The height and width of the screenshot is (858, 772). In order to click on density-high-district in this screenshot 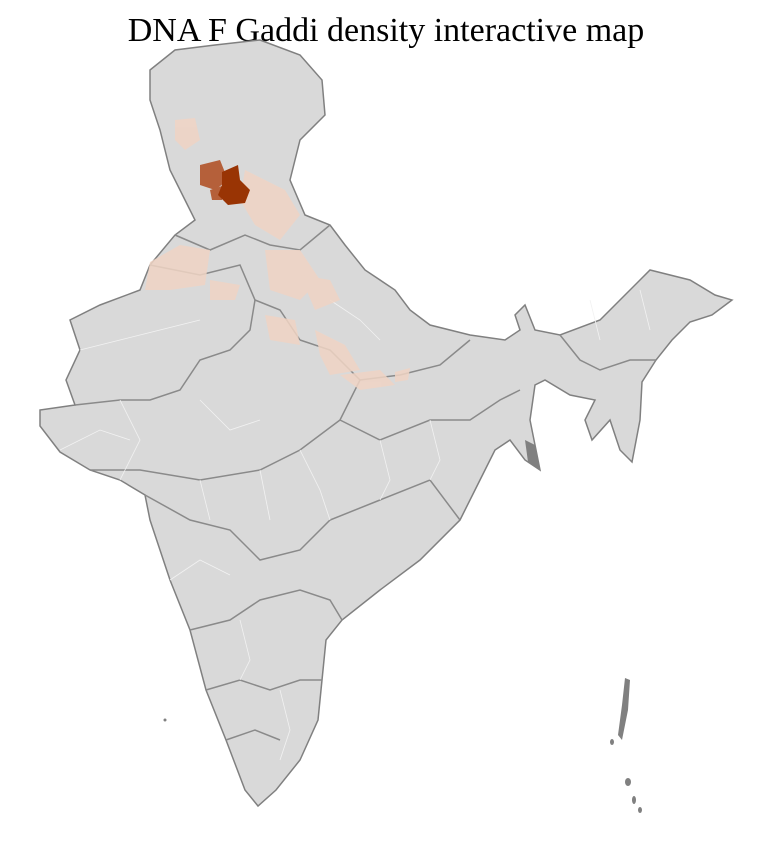, I will do `click(234, 185)`.